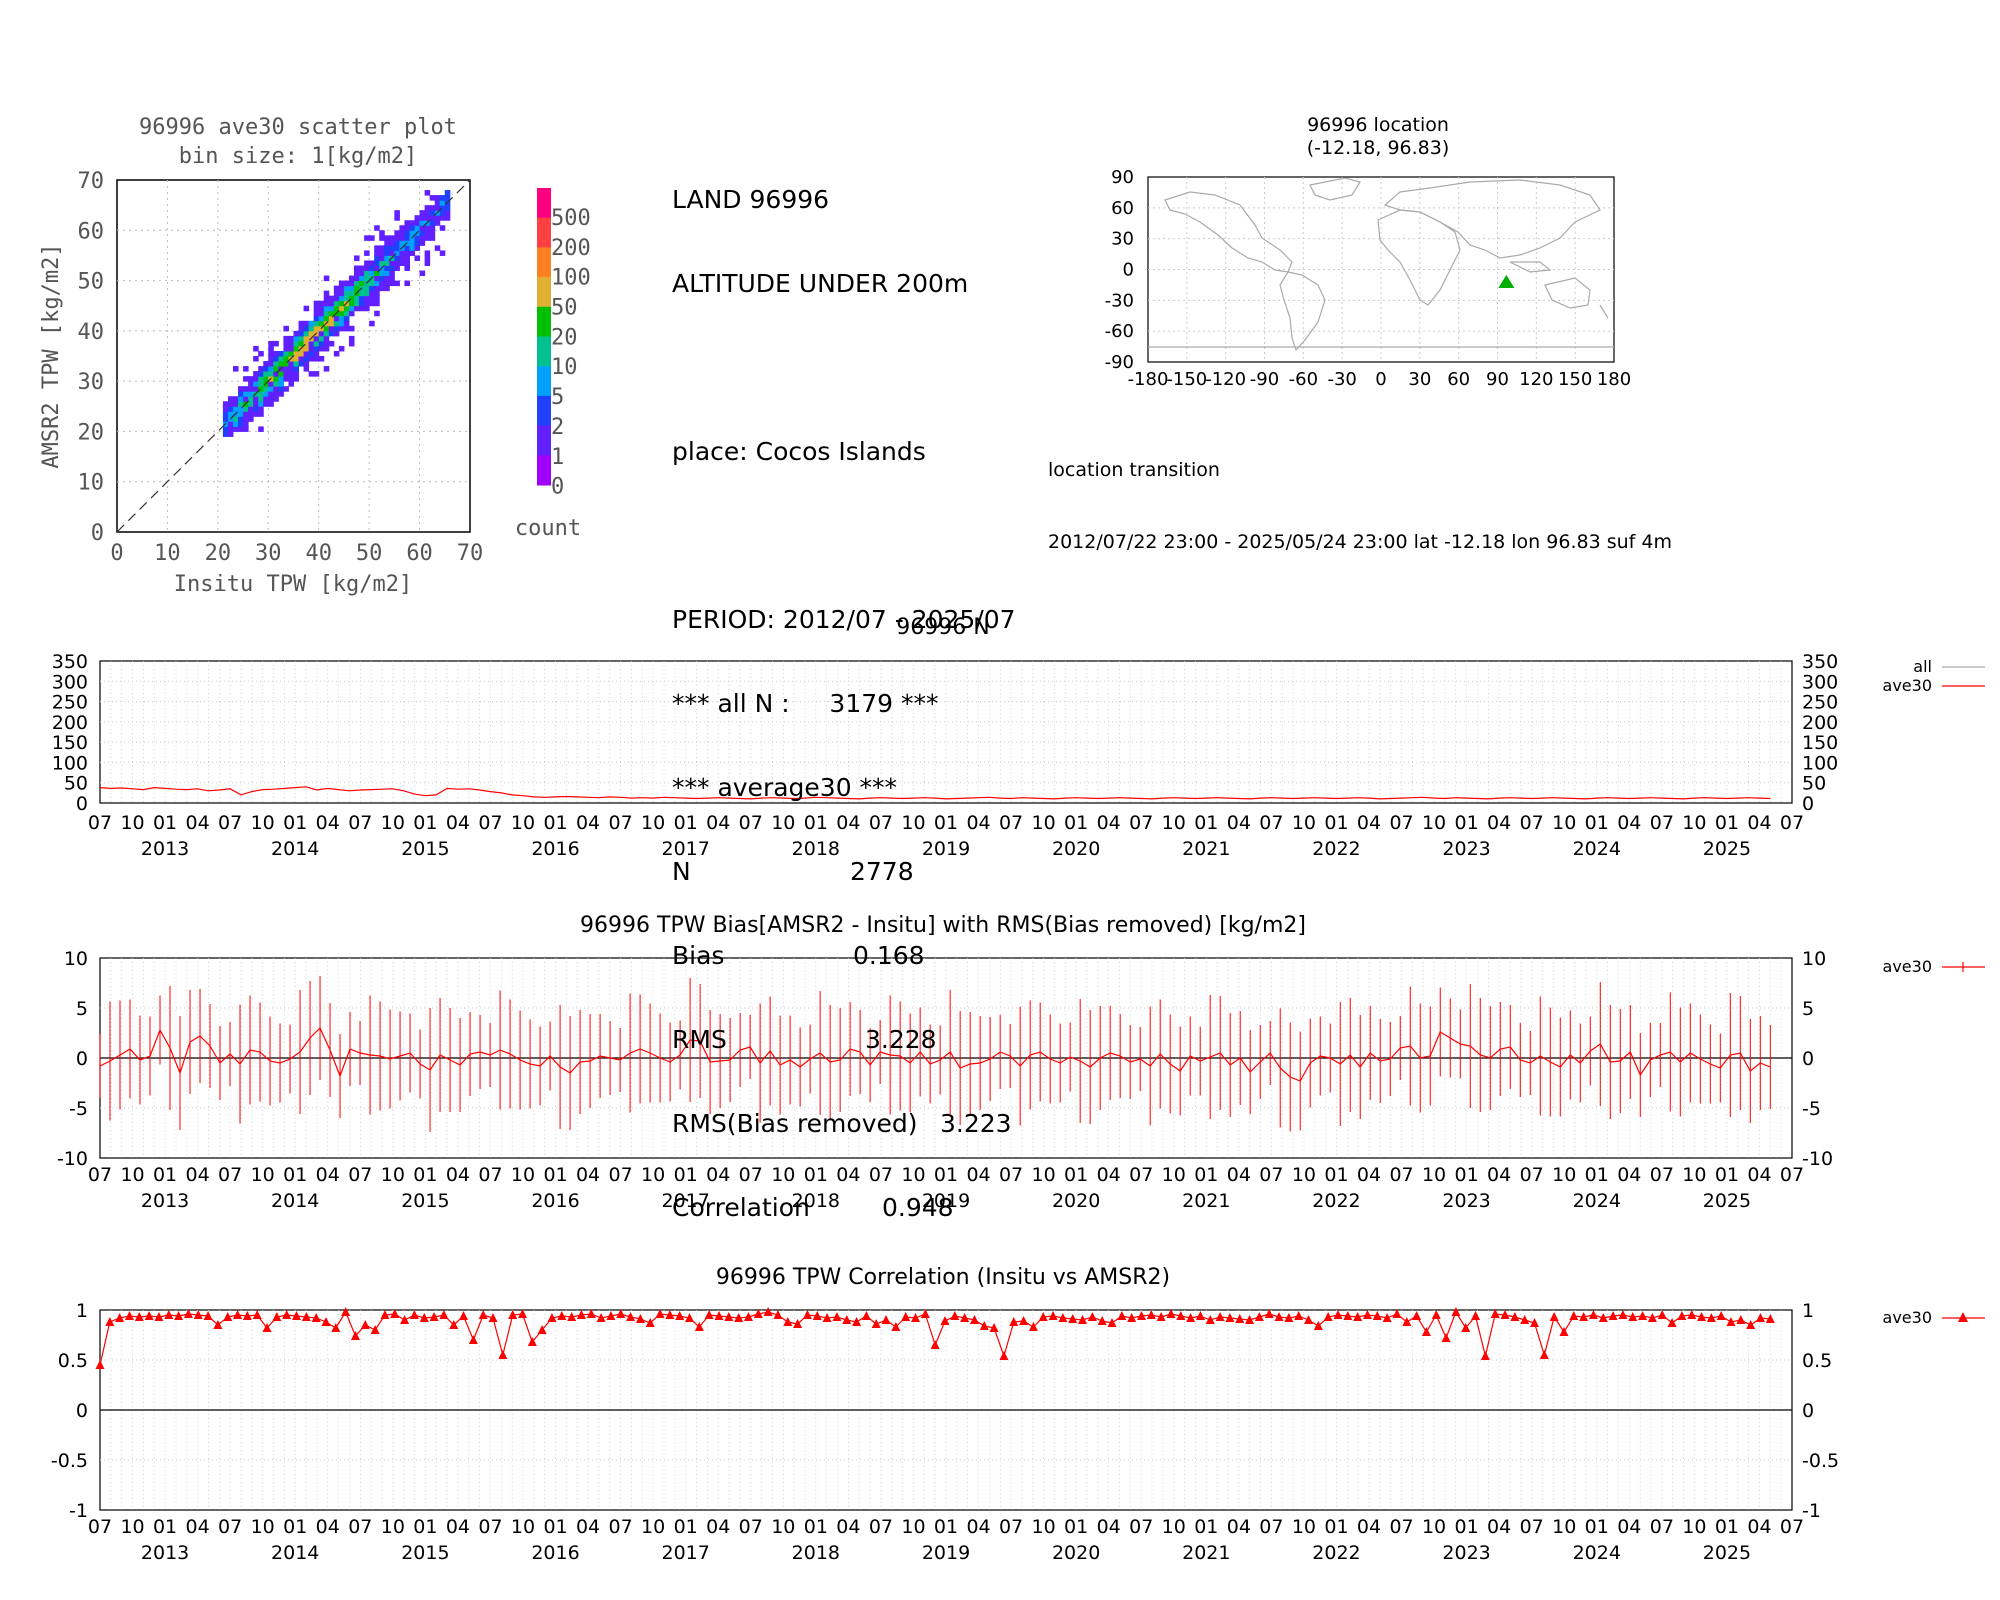 The width and height of the screenshot is (2000, 1600). What do you see at coordinates (844, 872) in the screenshot?
I see `stats-n-row: N 2778` at bounding box center [844, 872].